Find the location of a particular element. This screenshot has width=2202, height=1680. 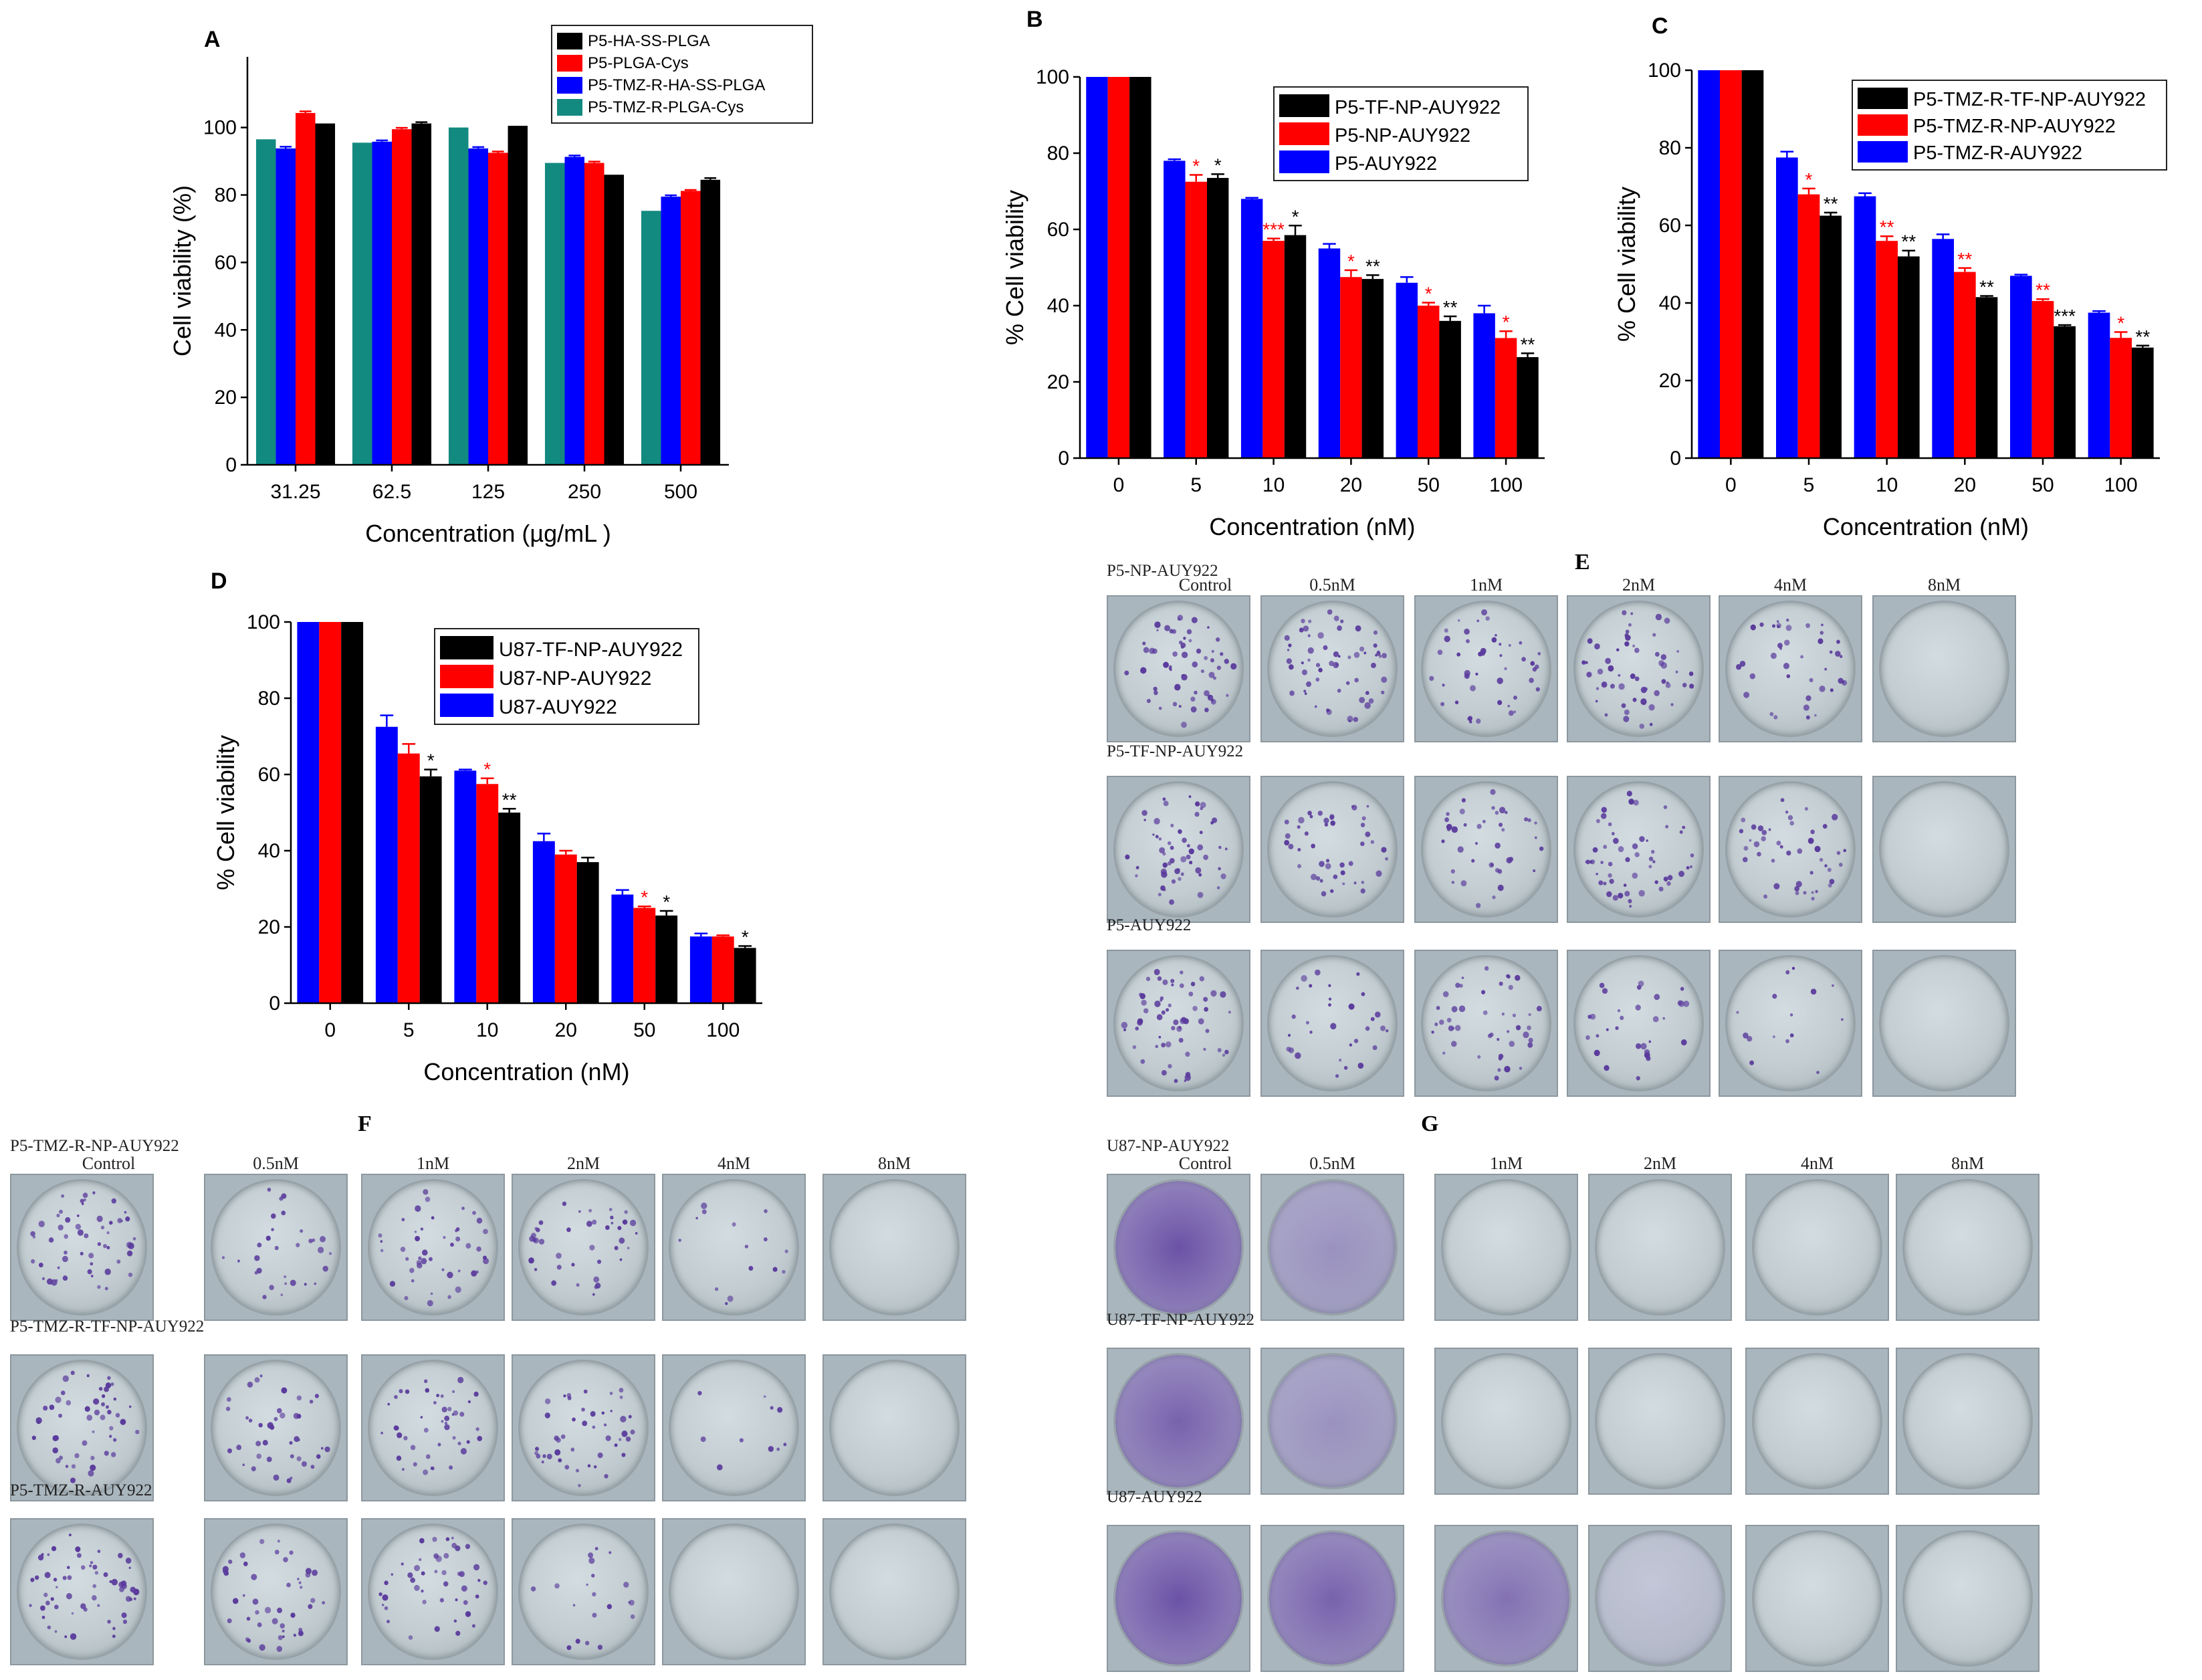

y-tick-label: 80 is located at coordinates (269, 699).